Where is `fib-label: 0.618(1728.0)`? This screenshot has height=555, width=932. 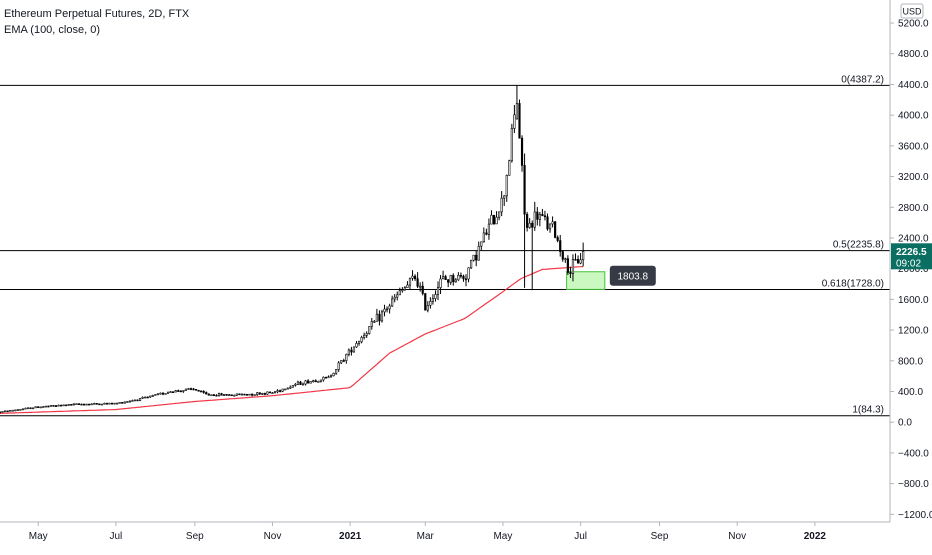 fib-label: 0.618(1728.0) is located at coordinates (853, 284).